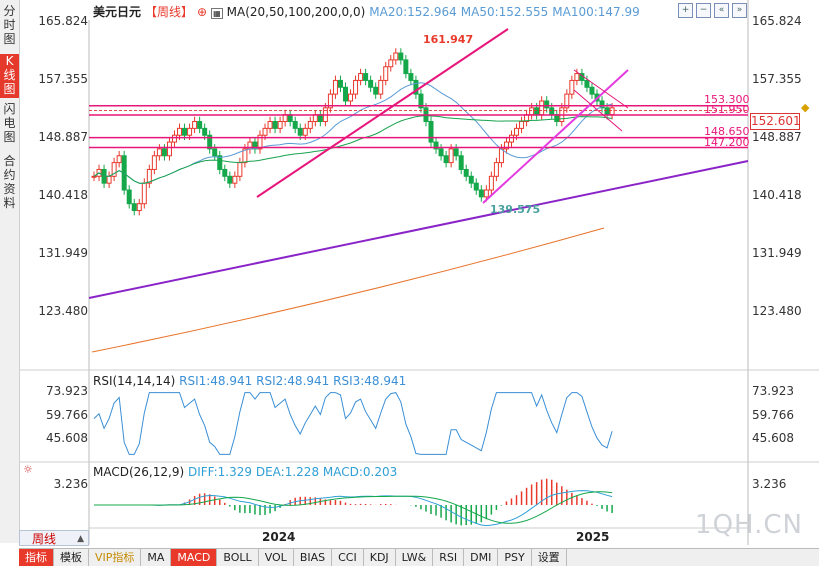 This screenshot has width=819, height=566. I want to click on watermark-logo: 1QH.CN, so click(749, 525).